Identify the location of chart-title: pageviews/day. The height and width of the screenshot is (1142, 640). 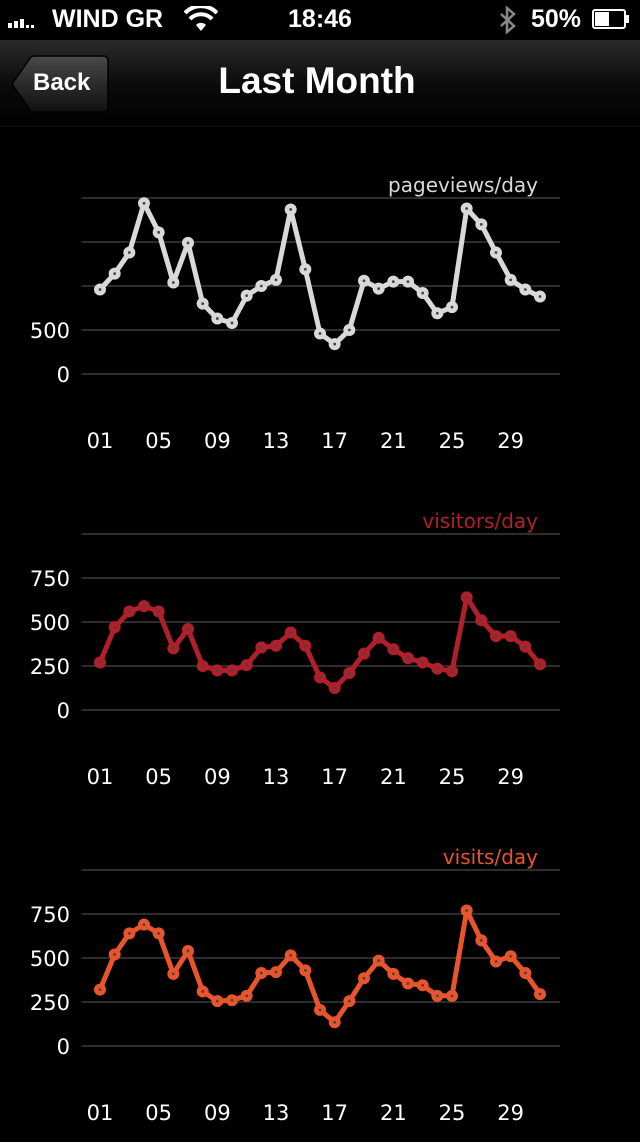
(463, 185).